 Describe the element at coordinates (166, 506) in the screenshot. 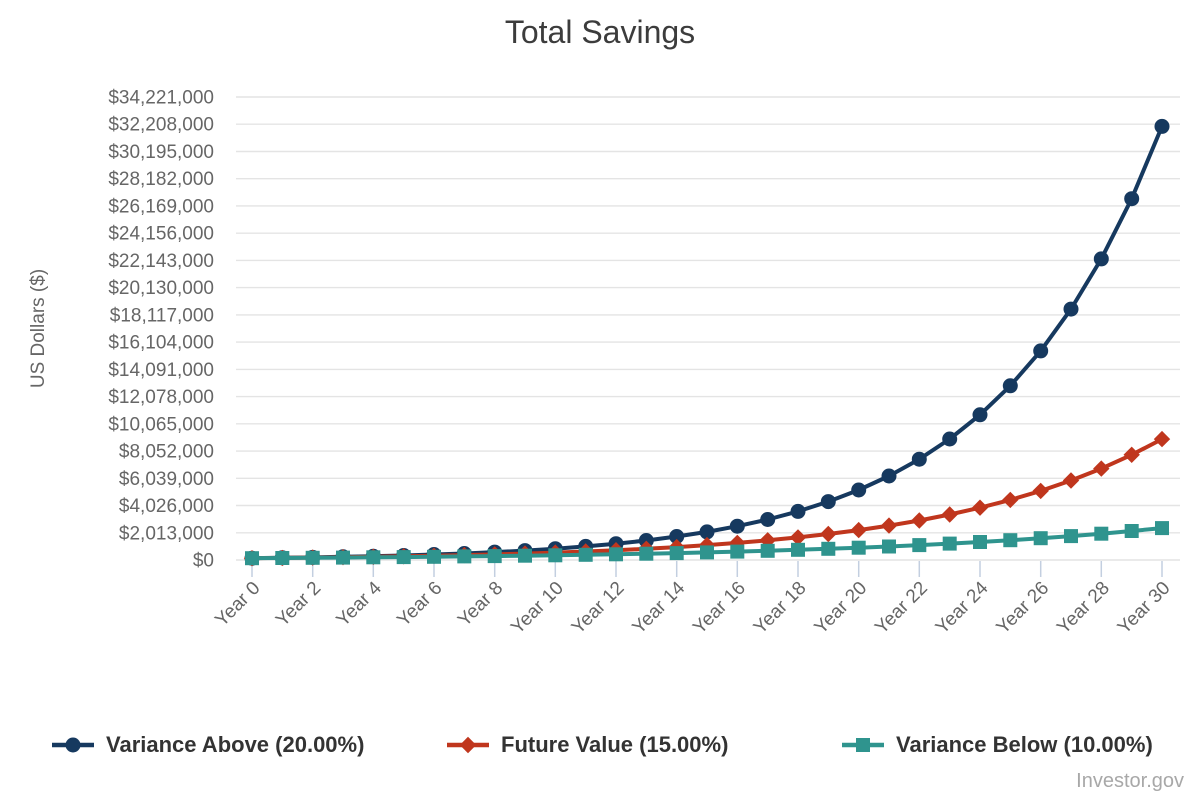

I see `y-axis-tick-label: $4,026,000` at that location.